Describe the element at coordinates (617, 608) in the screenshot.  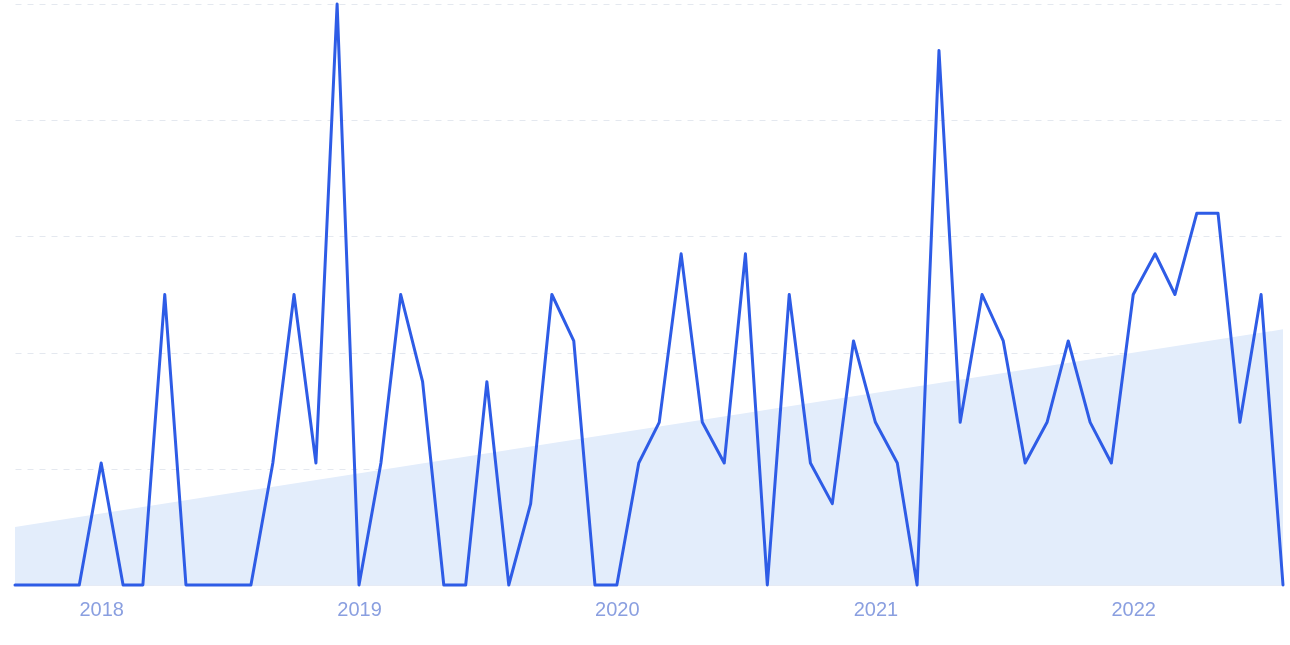
I see `x-tick-label: 2020` at that location.